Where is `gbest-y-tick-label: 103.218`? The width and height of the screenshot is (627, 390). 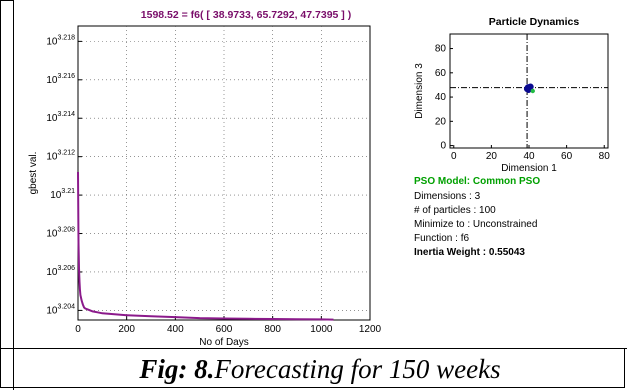 gbest-y-tick-label: 103.218 is located at coordinates (60, 40).